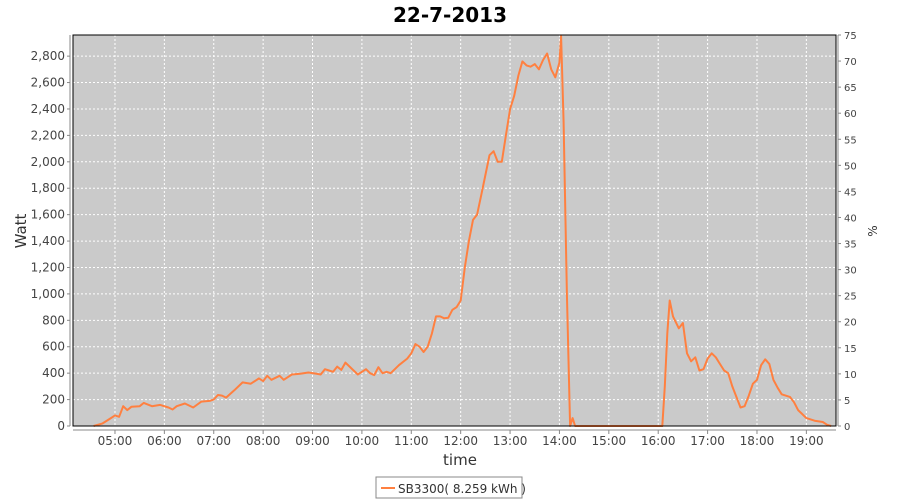  I want to click on y-right-tick-label: 10, so click(850, 375).